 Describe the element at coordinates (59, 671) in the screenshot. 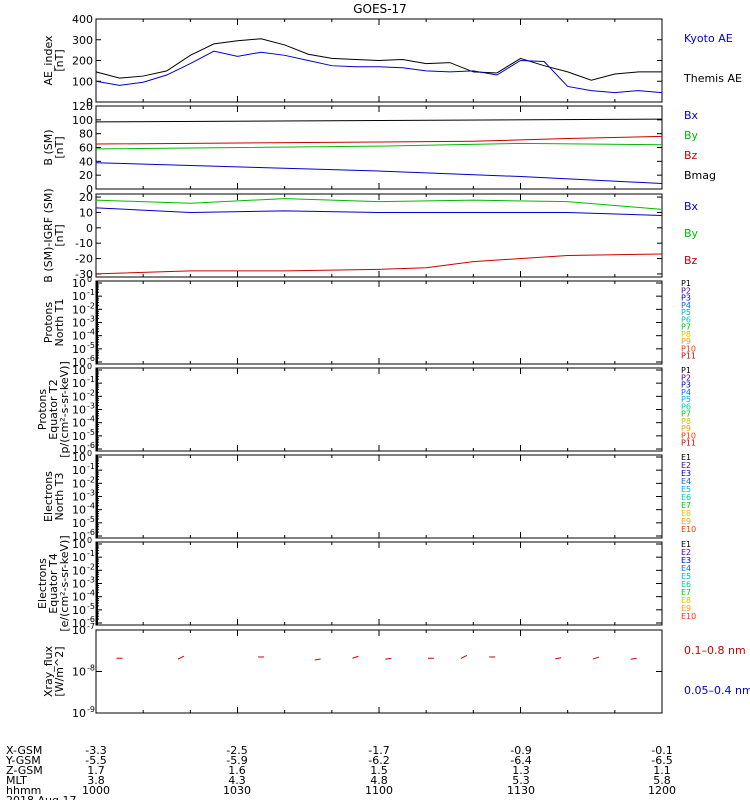

I see `y-axis-label: [W/m^2]` at that location.